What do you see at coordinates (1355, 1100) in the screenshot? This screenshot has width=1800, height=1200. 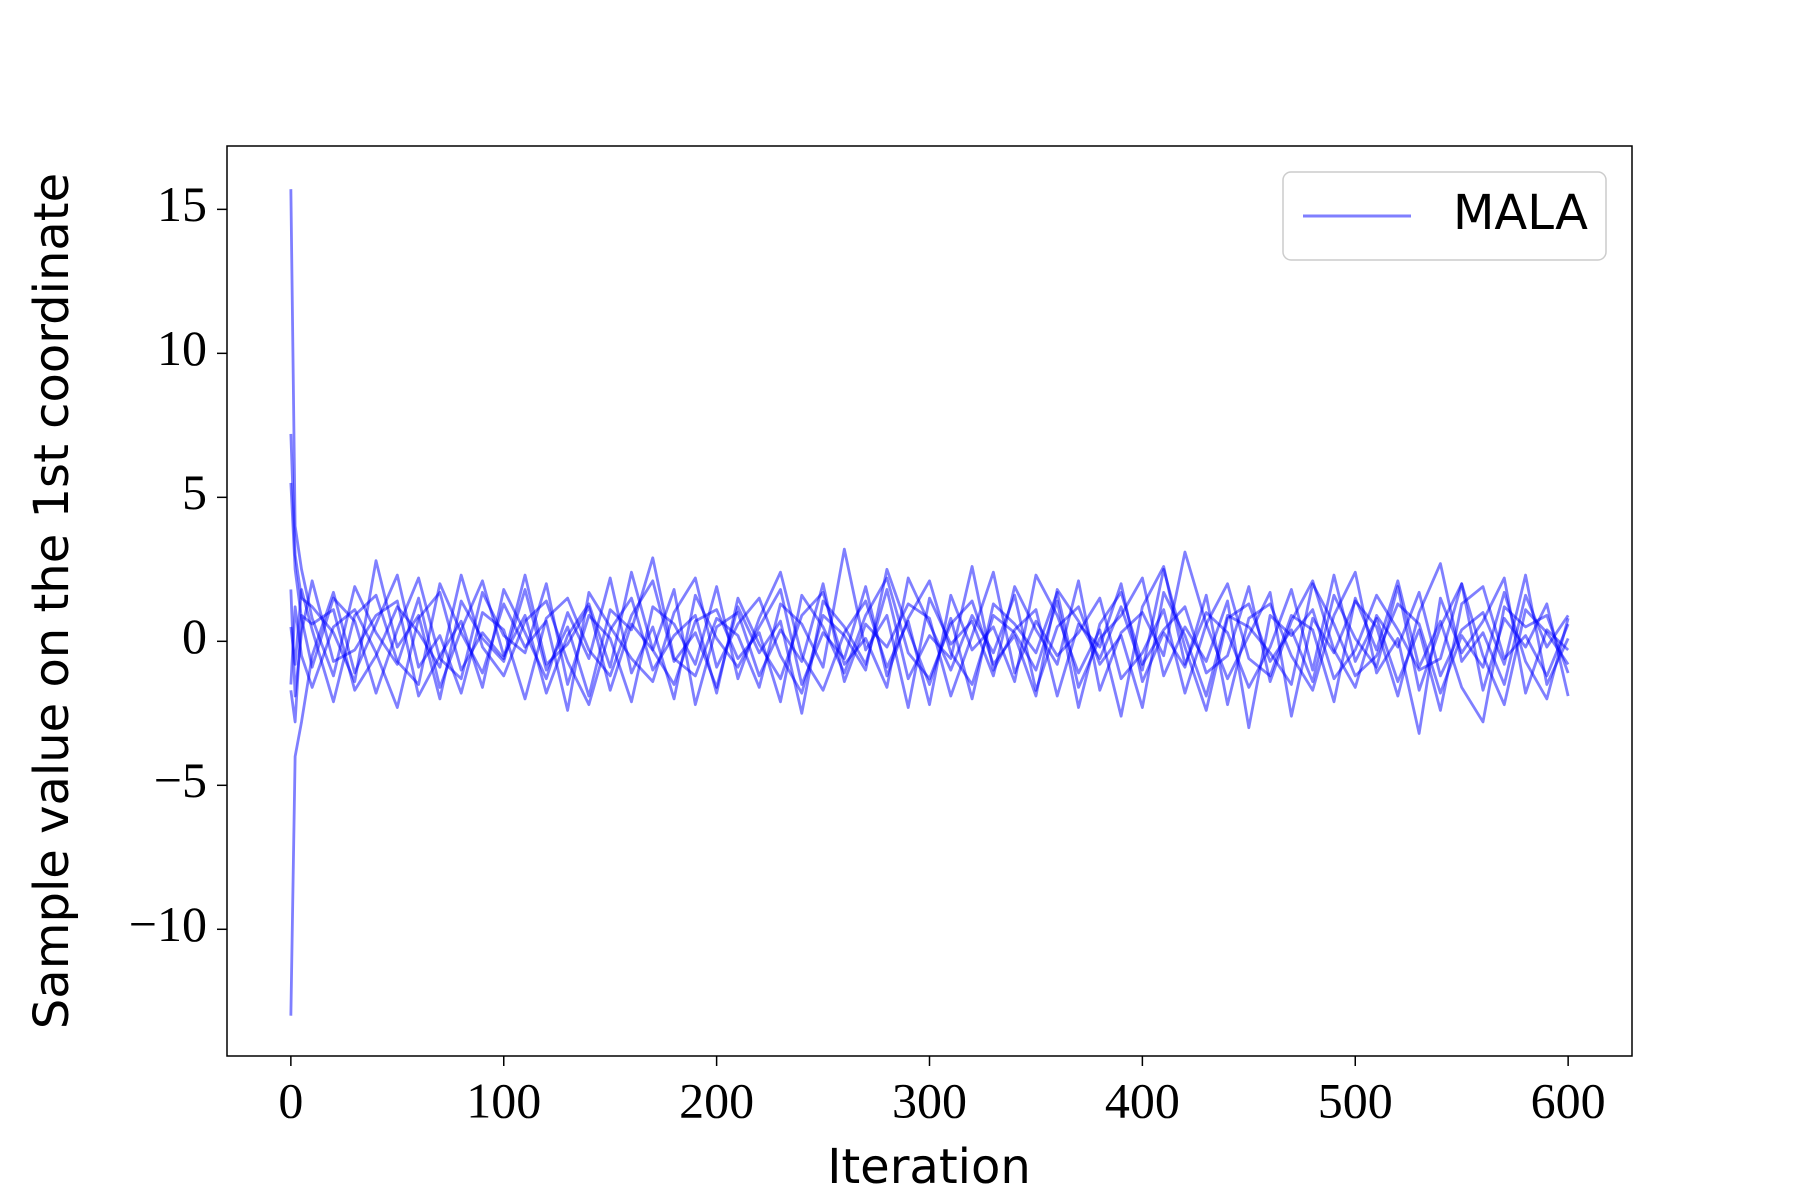 I see `x-tick-label: 500` at bounding box center [1355, 1100].